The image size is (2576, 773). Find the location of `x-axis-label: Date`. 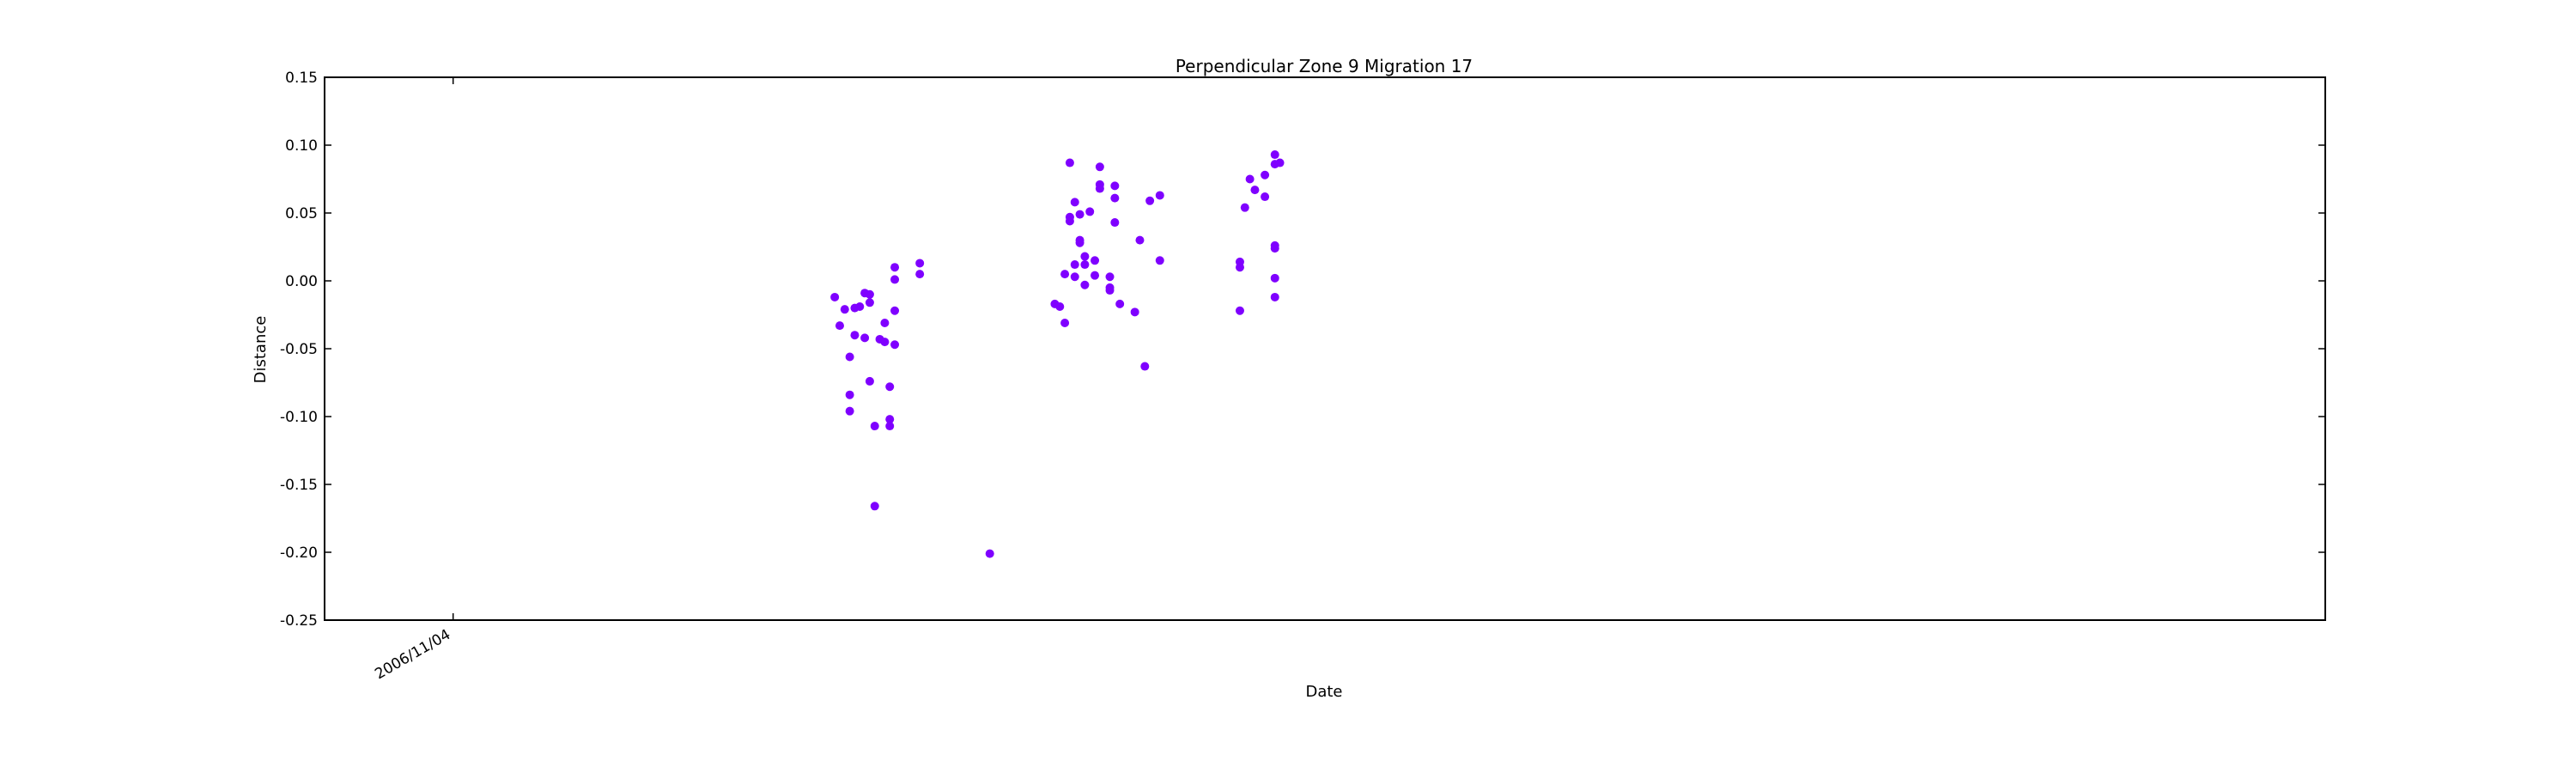

x-axis-label: Date is located at coordinates (1323, 692).